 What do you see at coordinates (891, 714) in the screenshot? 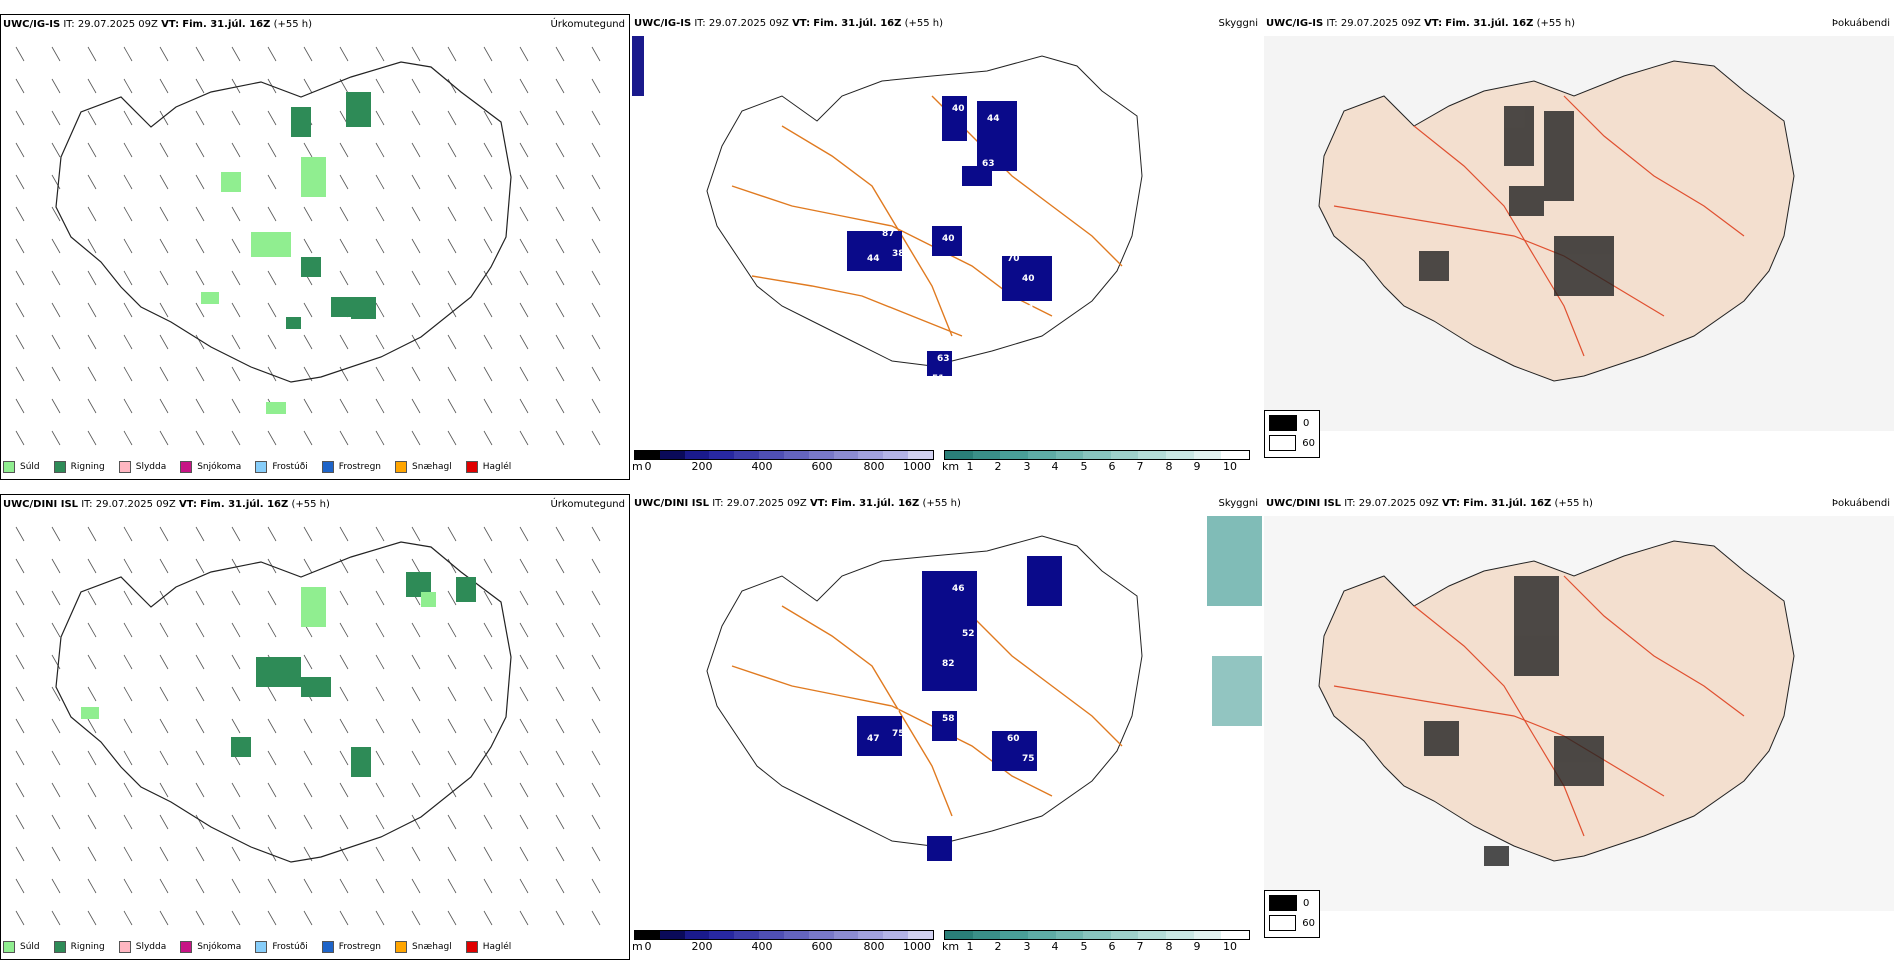
I see `visibility-value-label: 311` at bounding box center [891, 714].